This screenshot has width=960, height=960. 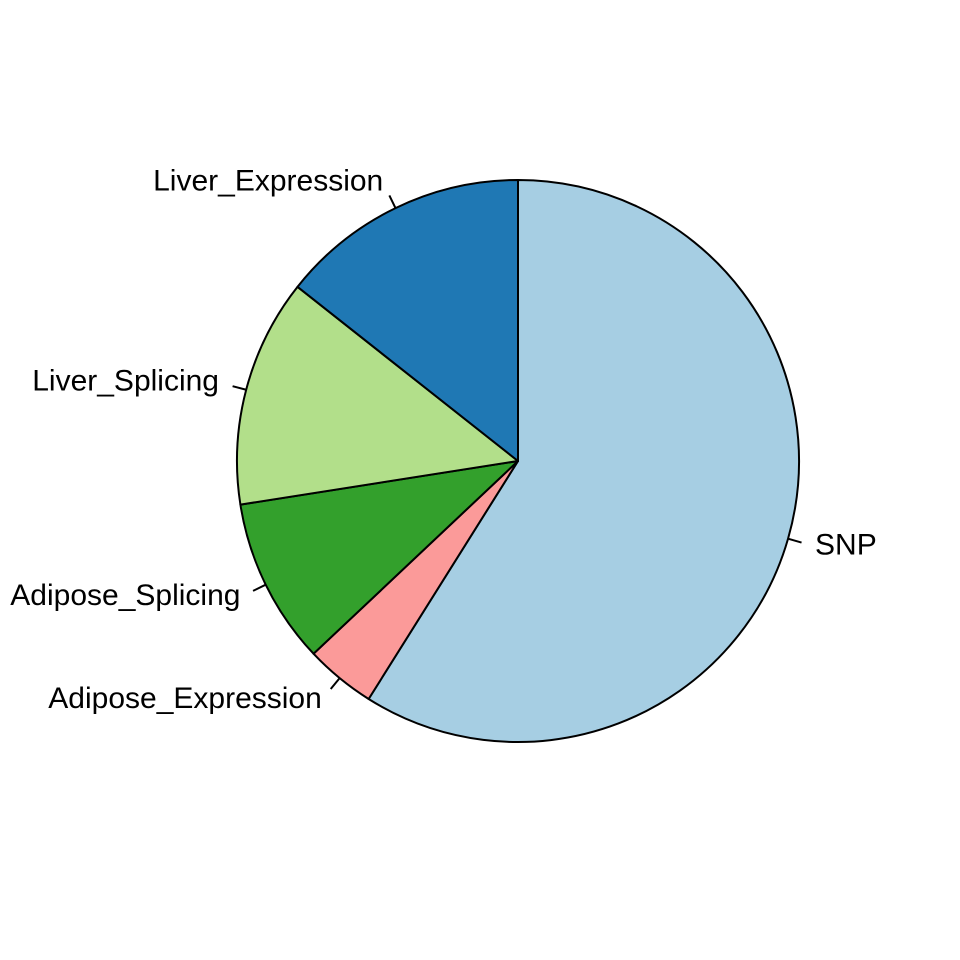 What do you see at coordinates (379, 557) in the screenshot?
I see `pie-slice-adipose-splicing` at bounding box center [379, 557].